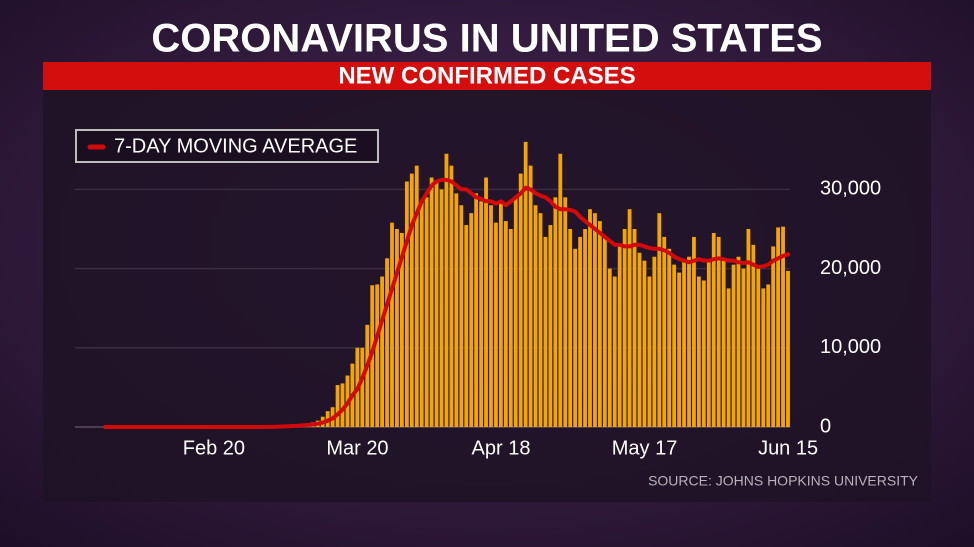 The width and height of the screenshot is (974, 547). I want to click on x-tick-label: Mar 20, so click(357, 448).